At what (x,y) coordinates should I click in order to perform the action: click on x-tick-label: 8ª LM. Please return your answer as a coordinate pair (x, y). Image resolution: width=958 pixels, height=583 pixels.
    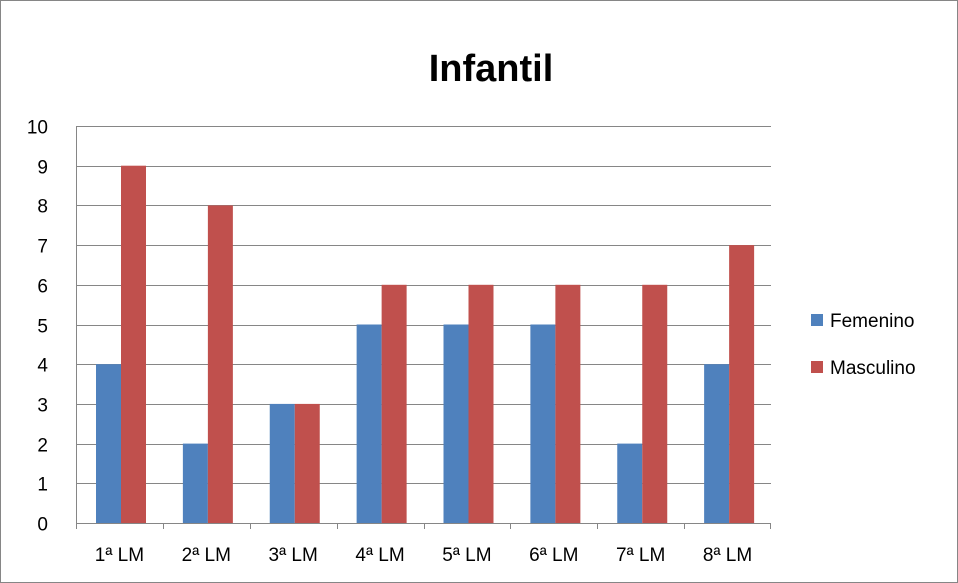
    Looking at the image, I should click on (727, 555).